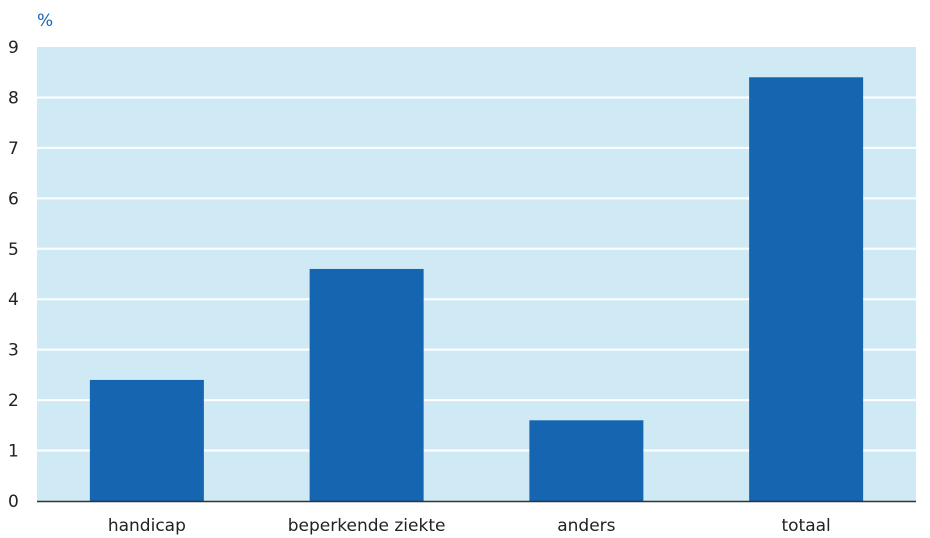 The image size is (930, 538). Describe the element at coordinates (586, 460) in the screenshot. I see `bar-anders` at that location.